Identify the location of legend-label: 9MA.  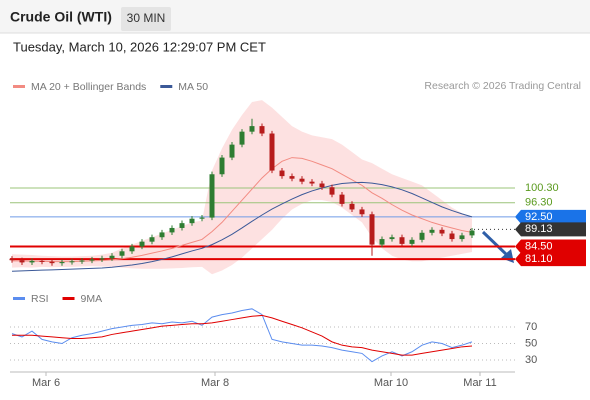
(92, 299).